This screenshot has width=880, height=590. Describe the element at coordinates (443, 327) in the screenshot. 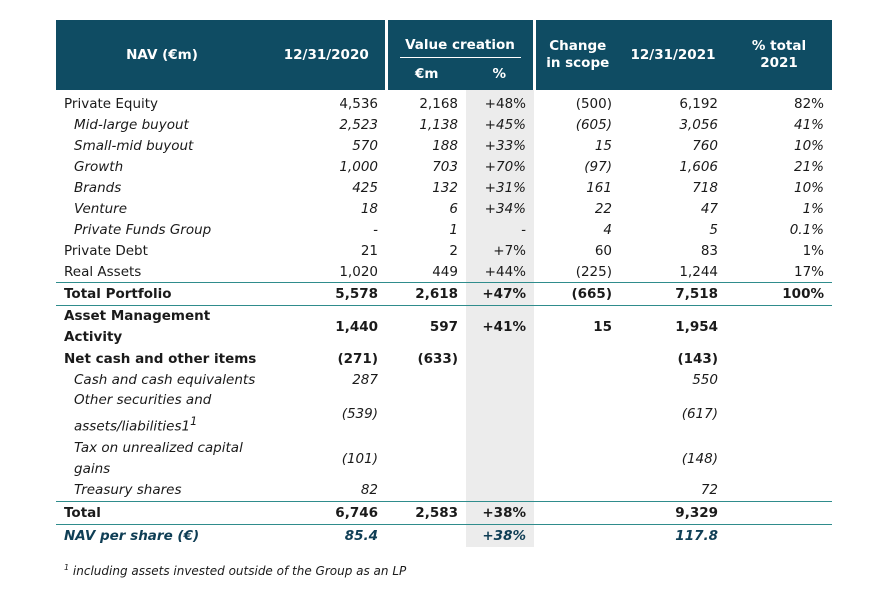

I see `cell-em: 597` at that location.